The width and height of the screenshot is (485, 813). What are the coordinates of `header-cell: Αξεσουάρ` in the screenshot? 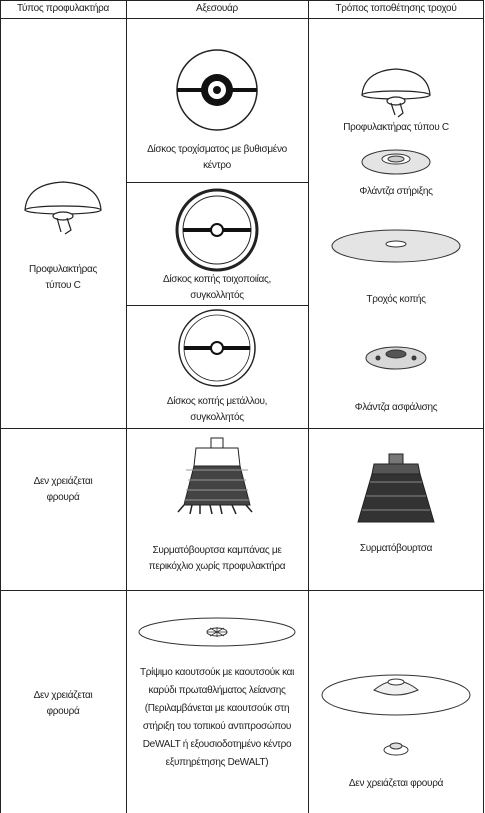 It's located at (217, 8).